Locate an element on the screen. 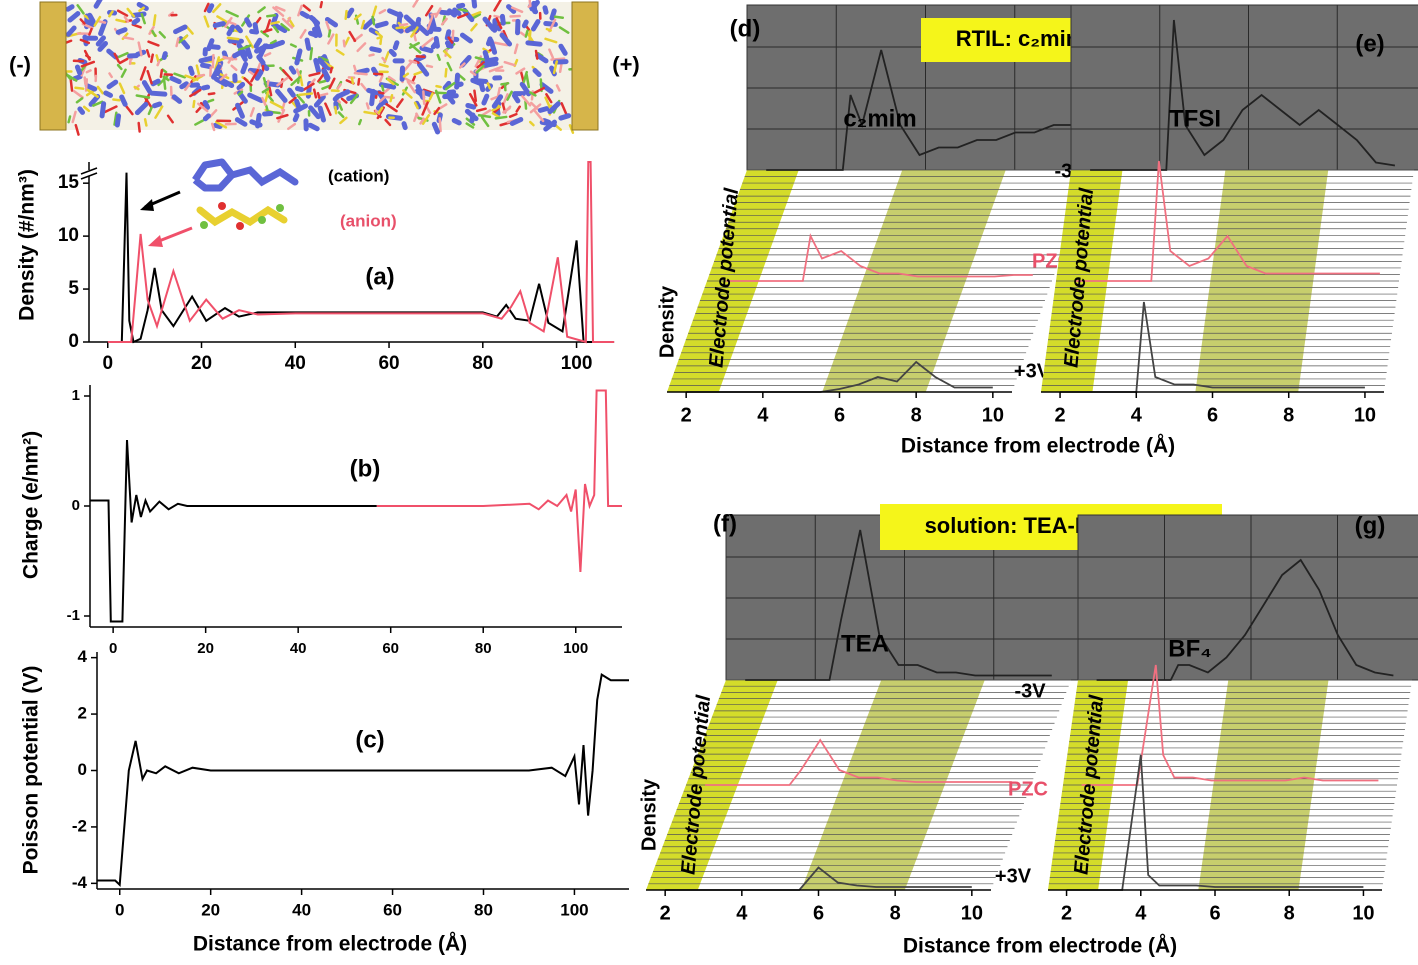 The image size is (1418, 965). density-curve is located at coordinates (898, 605).